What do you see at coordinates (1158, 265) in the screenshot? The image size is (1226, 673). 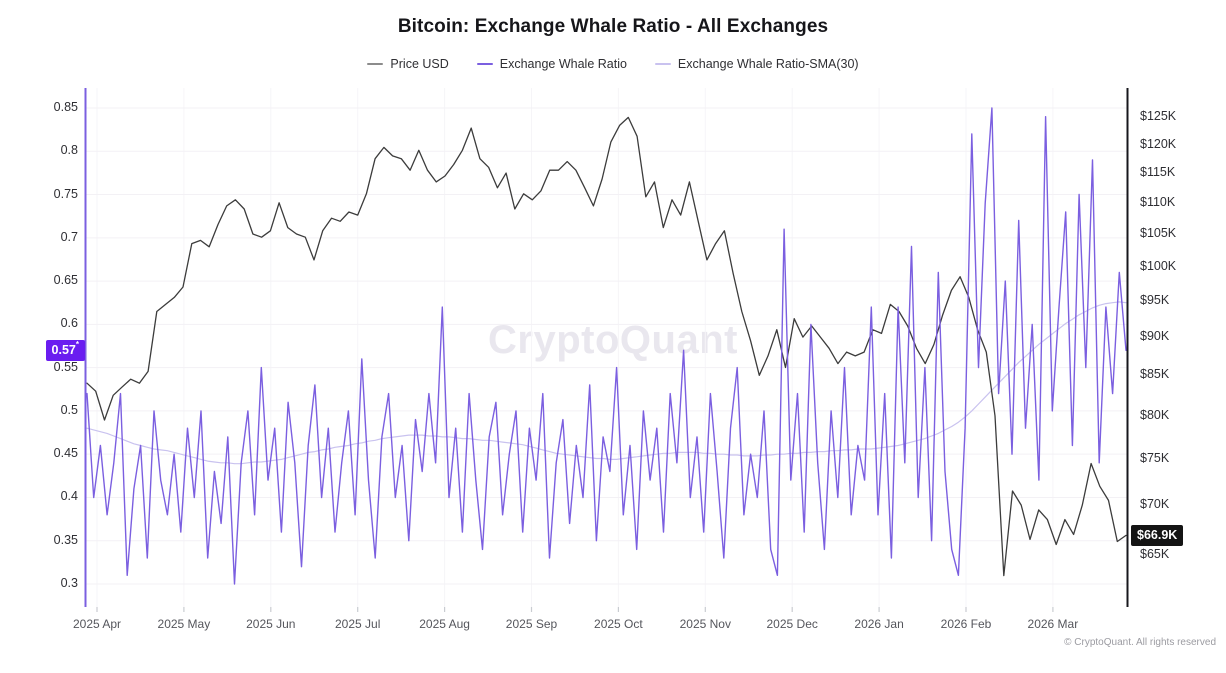 I see `y-axis-right-tick-label: $100K` at bounding box center [1158, 265].